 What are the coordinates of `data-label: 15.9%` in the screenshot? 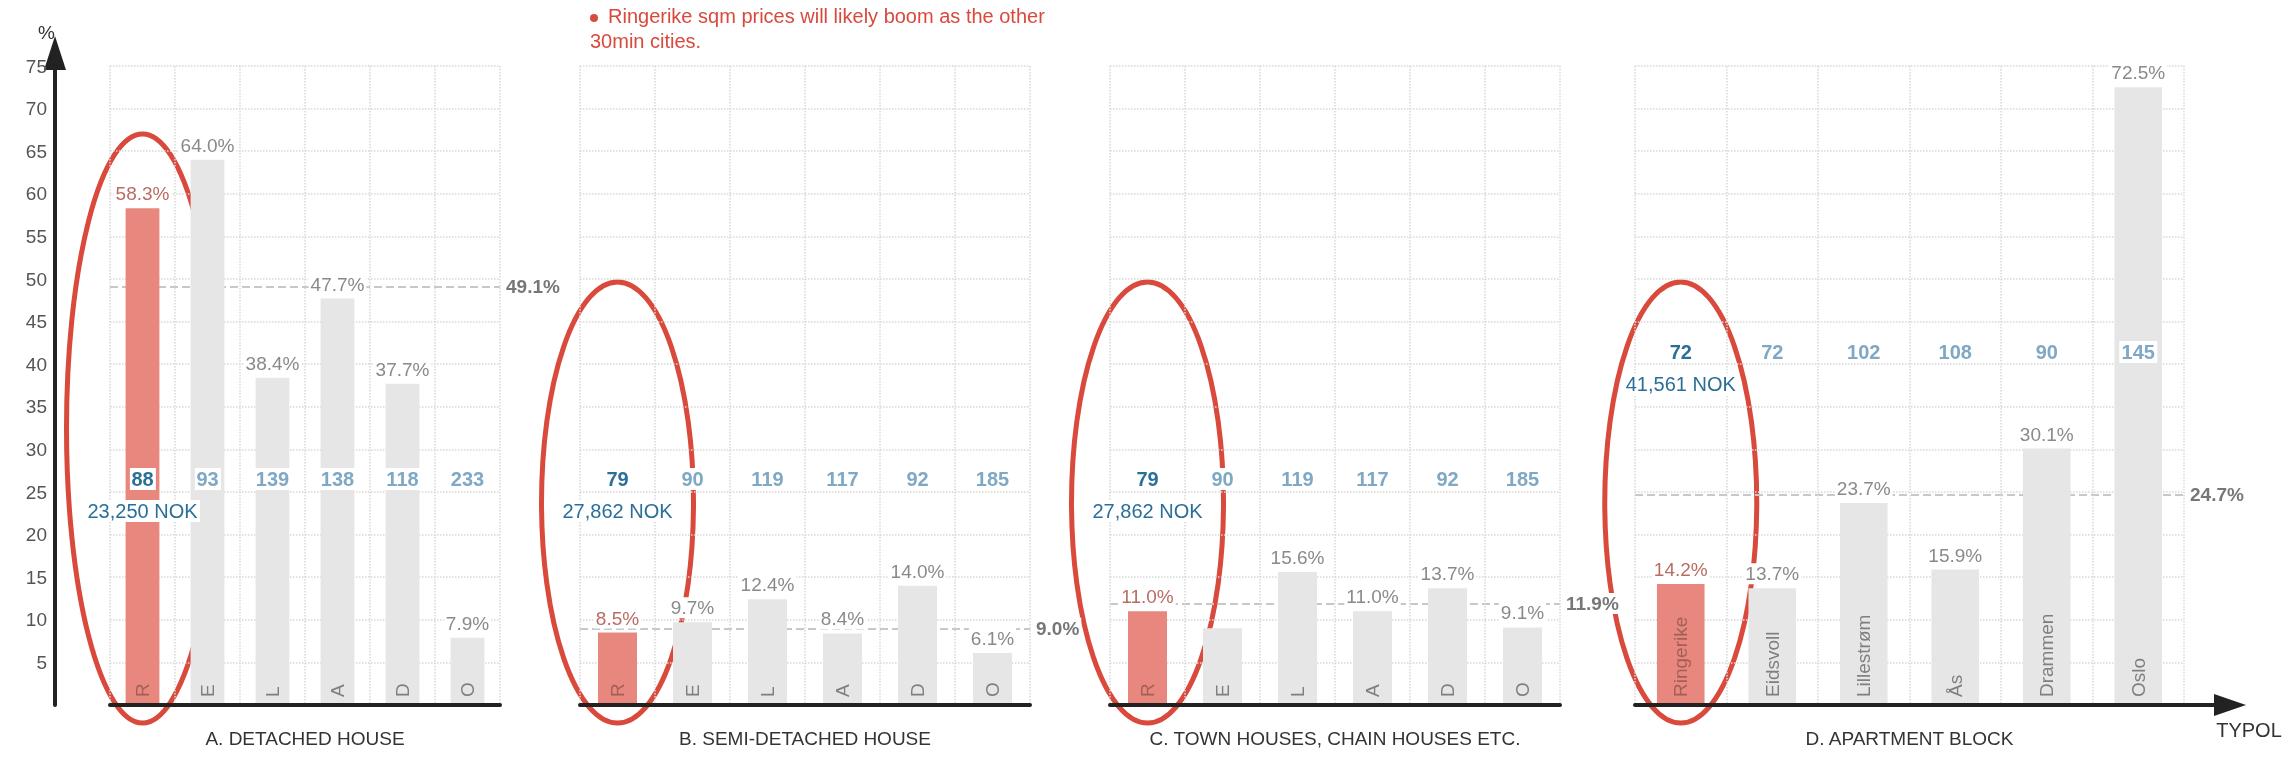 It's located at (1955, 555).